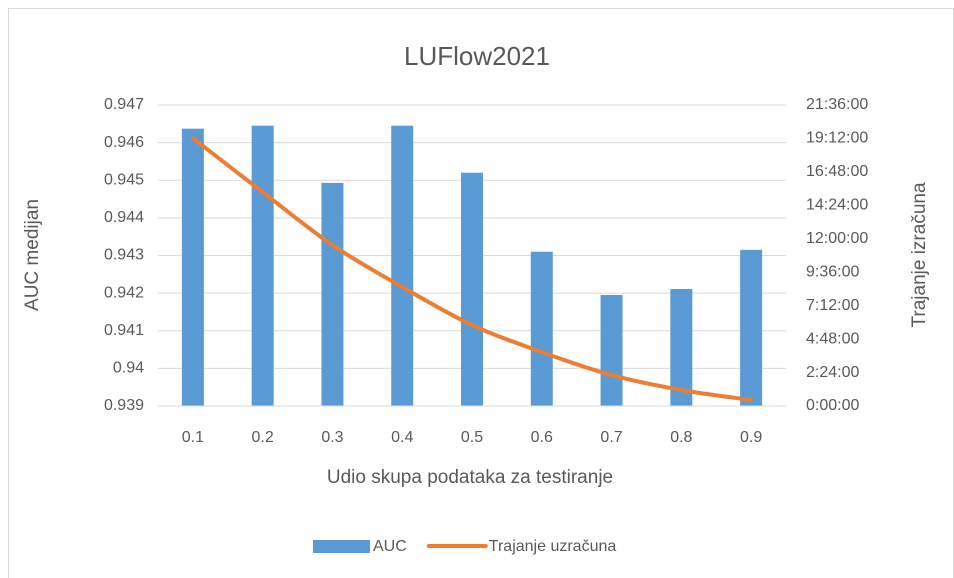 The height and width of the screenshot is (578, 954). I want to click on y2-tick-label: 16:48:00, so click(837, 171).